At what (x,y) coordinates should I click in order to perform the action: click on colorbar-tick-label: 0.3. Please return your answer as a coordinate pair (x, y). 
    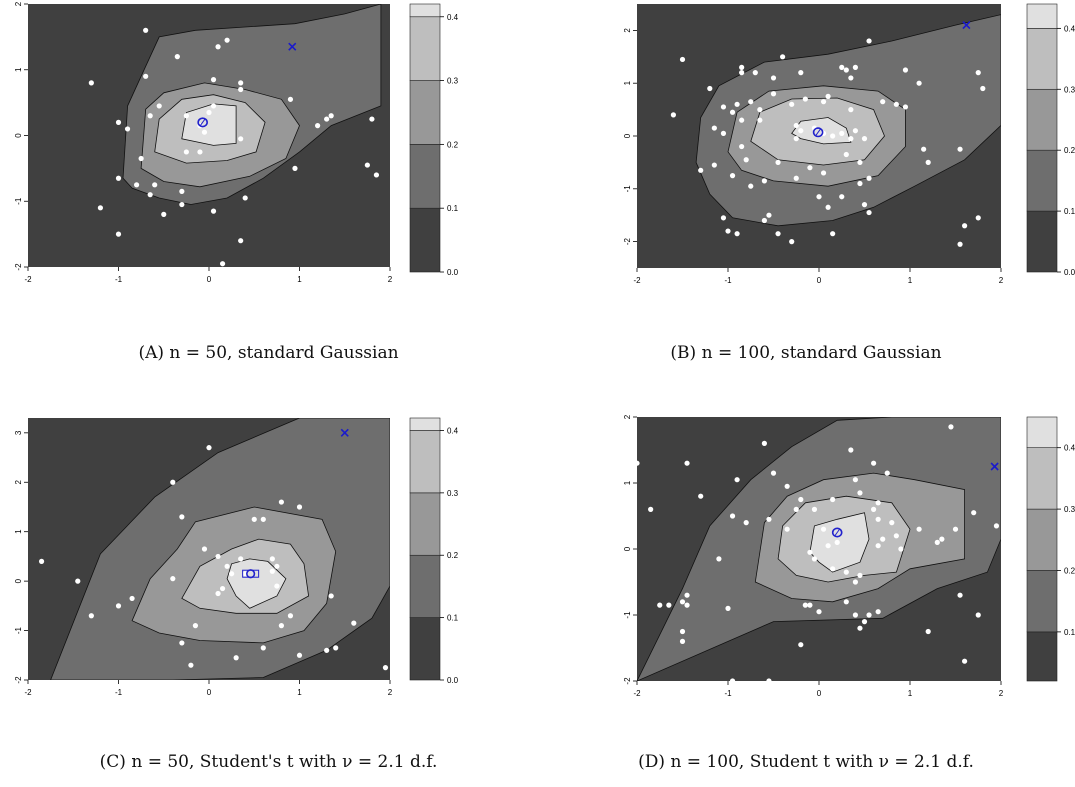
    Looking at the image, I should click on (453, 81).